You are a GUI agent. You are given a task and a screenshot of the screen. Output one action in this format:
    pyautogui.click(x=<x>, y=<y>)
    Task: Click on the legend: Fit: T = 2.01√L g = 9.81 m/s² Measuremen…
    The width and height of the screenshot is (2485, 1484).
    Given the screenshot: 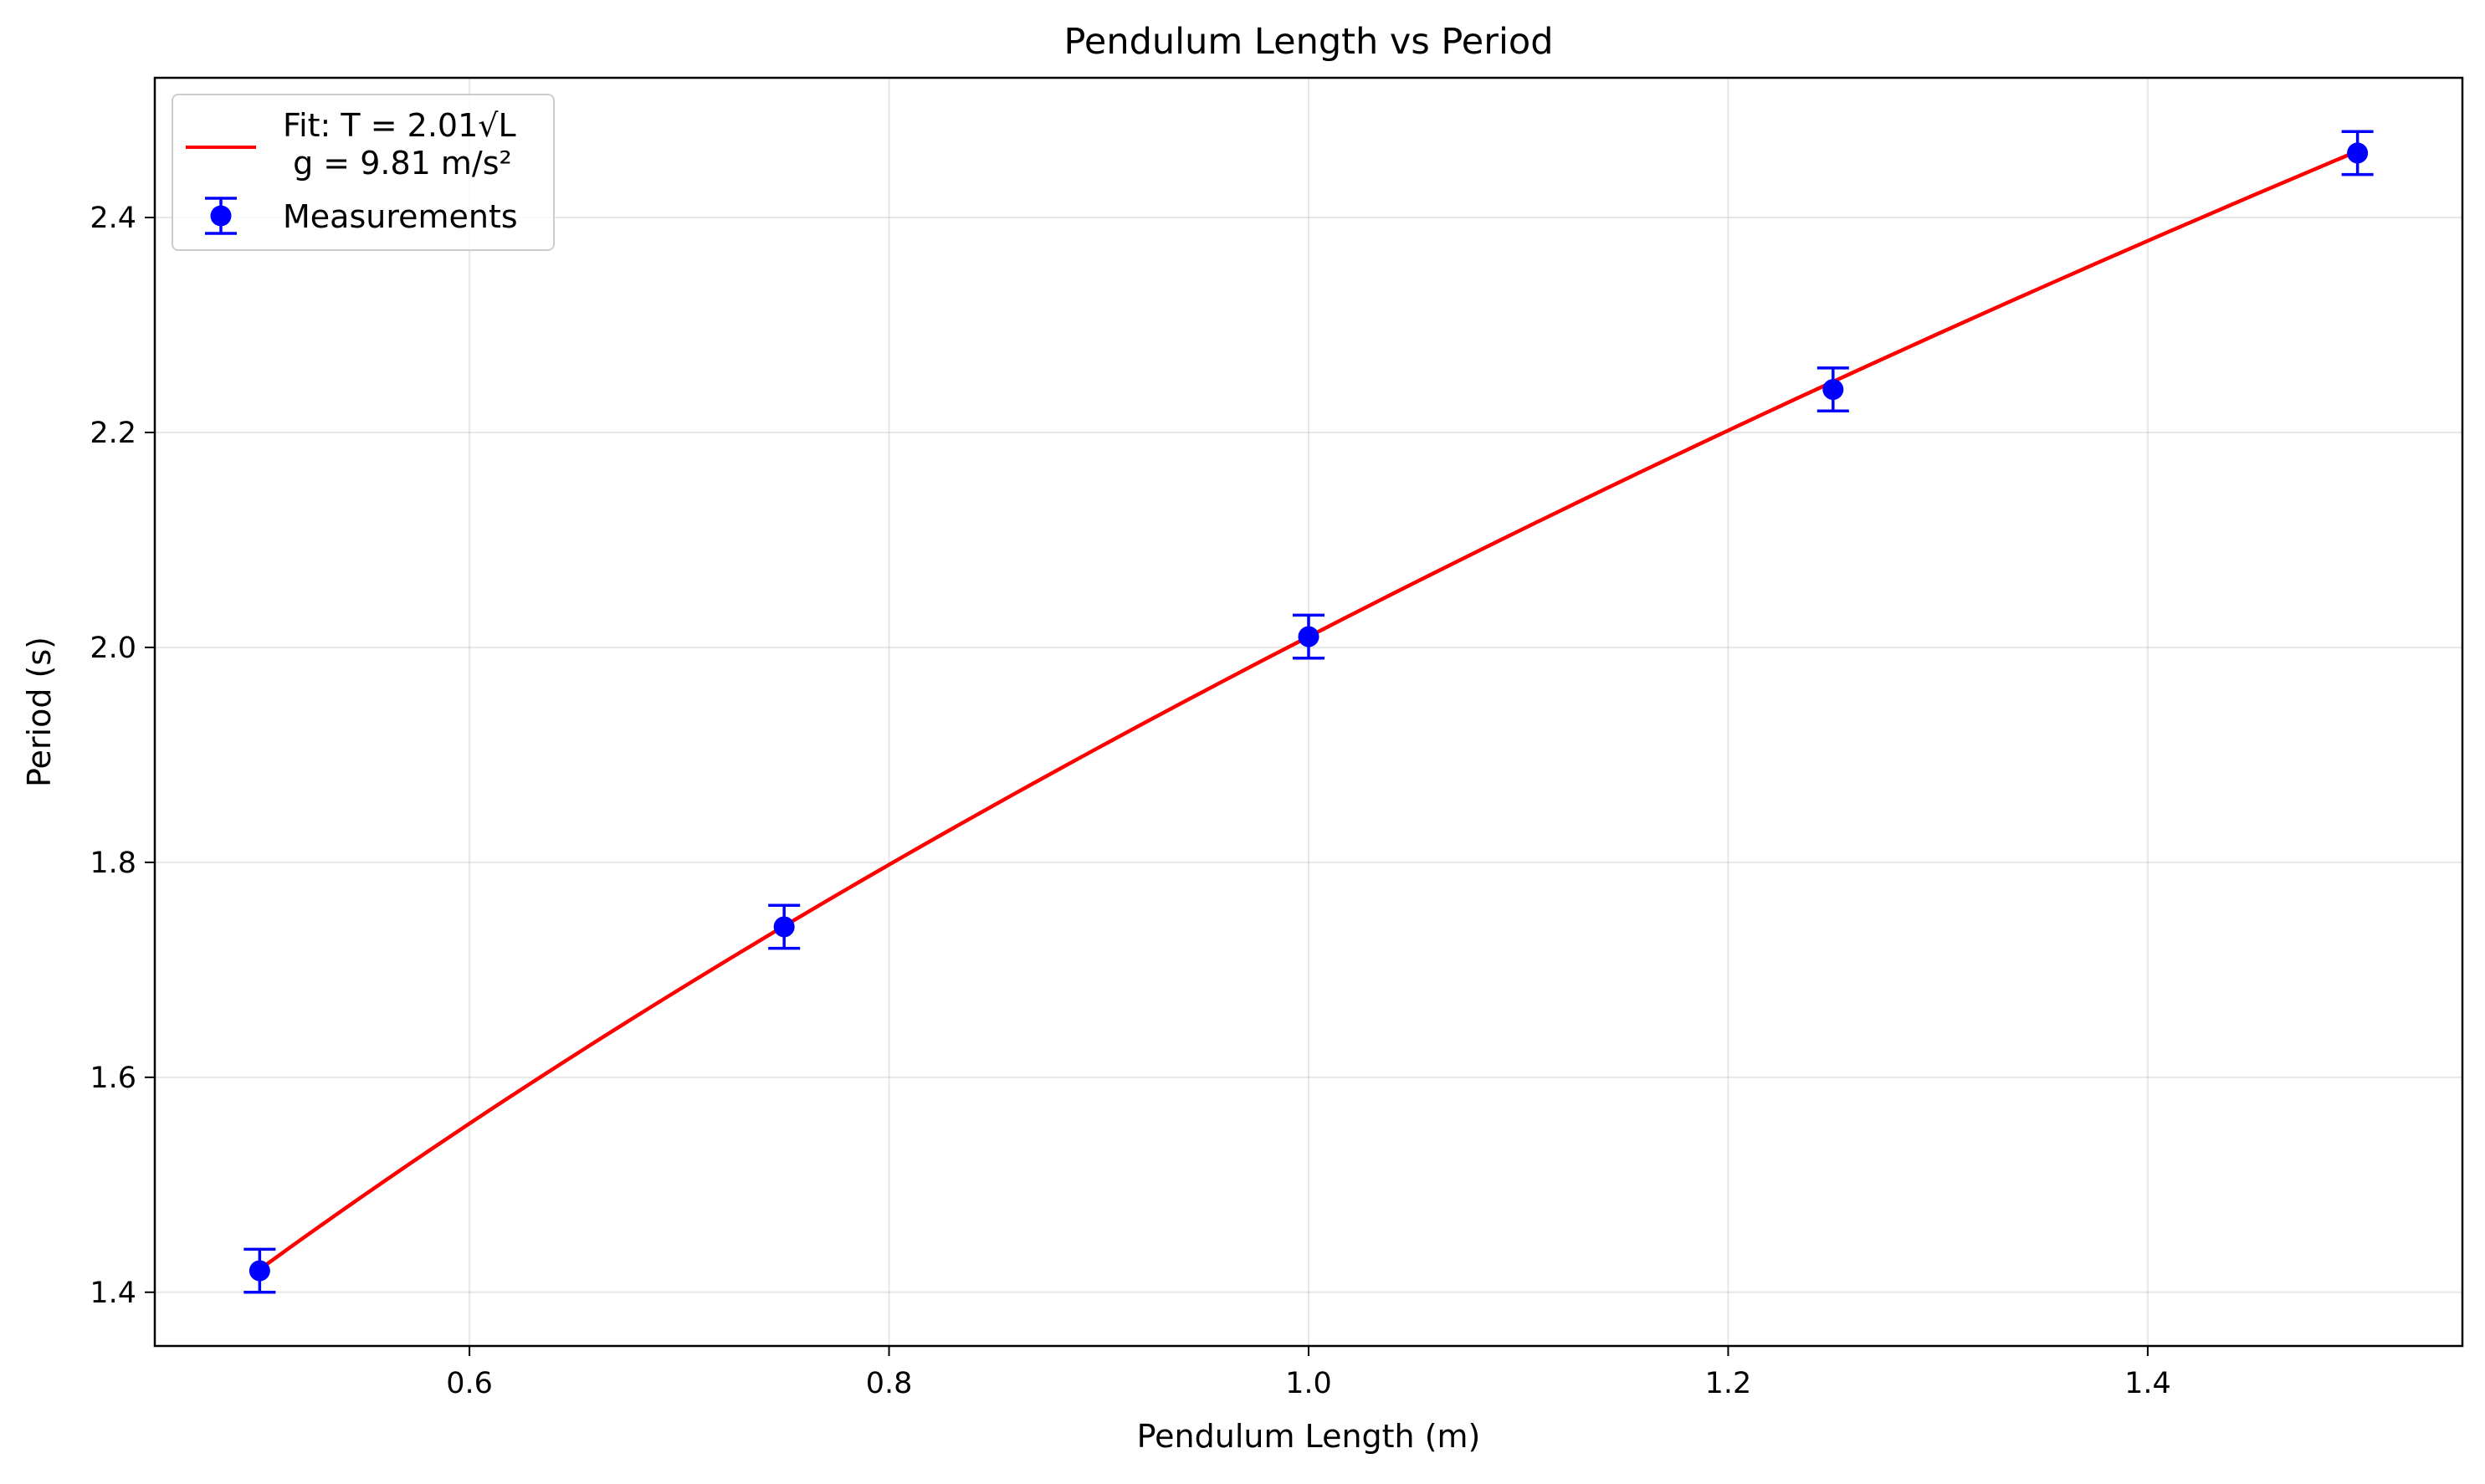 What is the action you would take?
    pyautogui.click(x=364, y=172)
    